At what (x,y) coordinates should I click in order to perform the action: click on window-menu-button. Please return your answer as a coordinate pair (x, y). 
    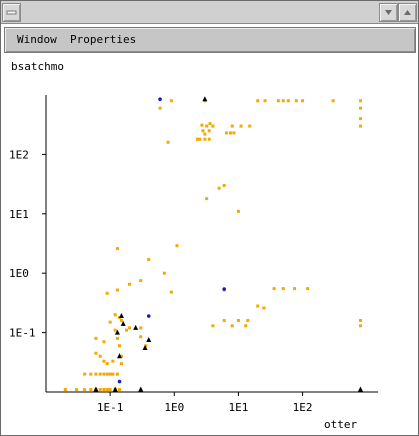
    Looking at the image, I should click on (11, 12).